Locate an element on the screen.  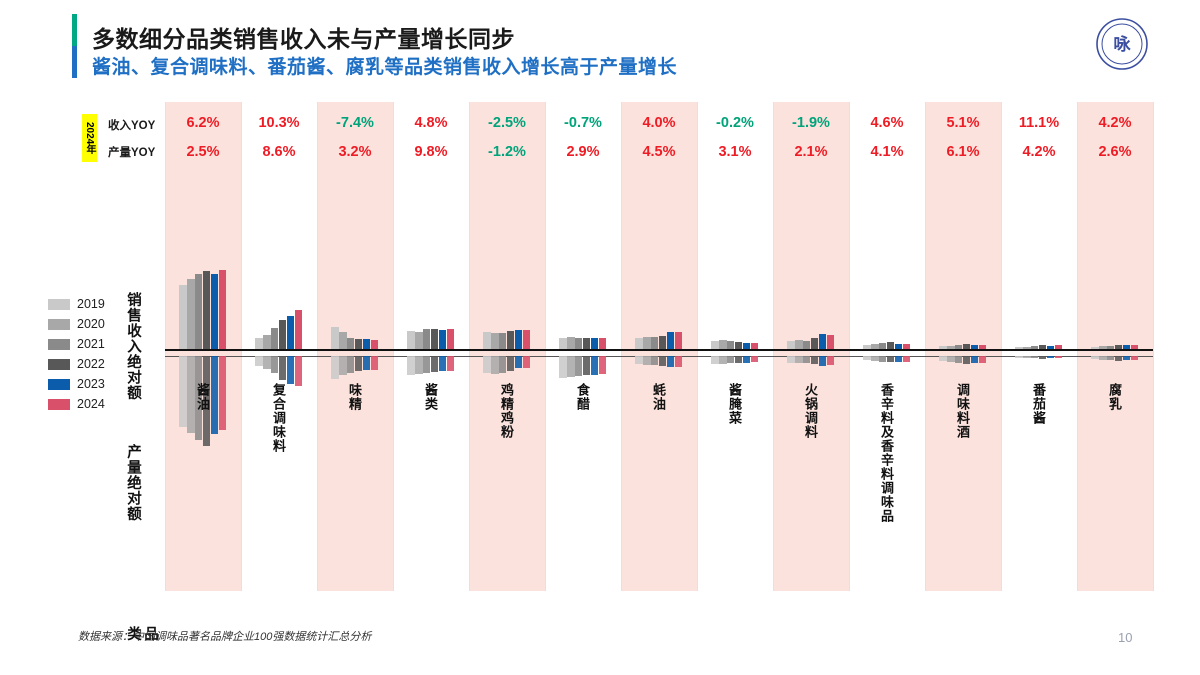
category-label: 酱类 is located at coordinates (430, 397).